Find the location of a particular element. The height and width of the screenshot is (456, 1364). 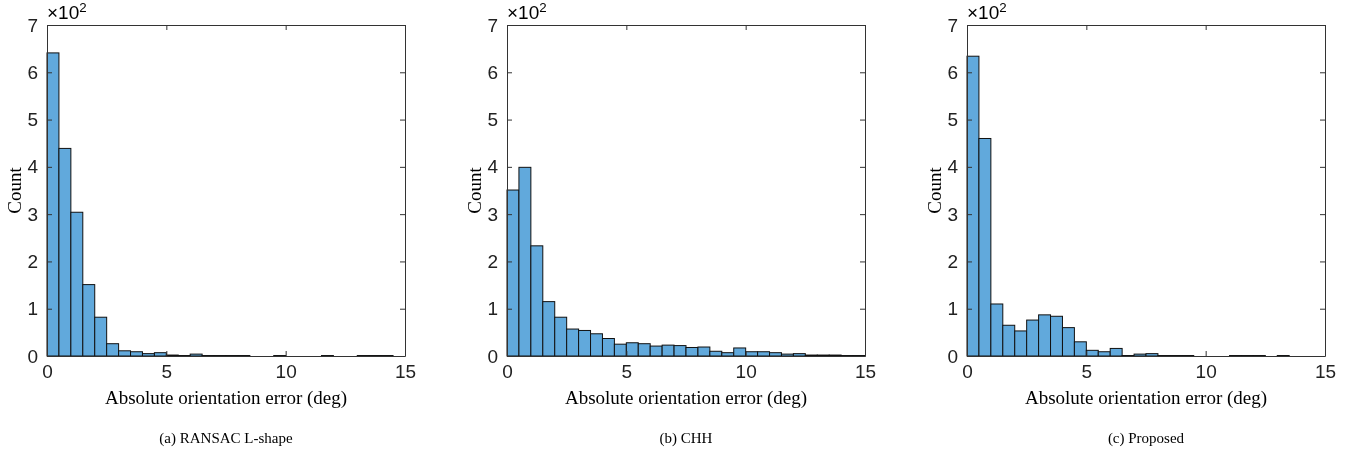

text: (c) Proposed is located at coordinates (1146, 438).